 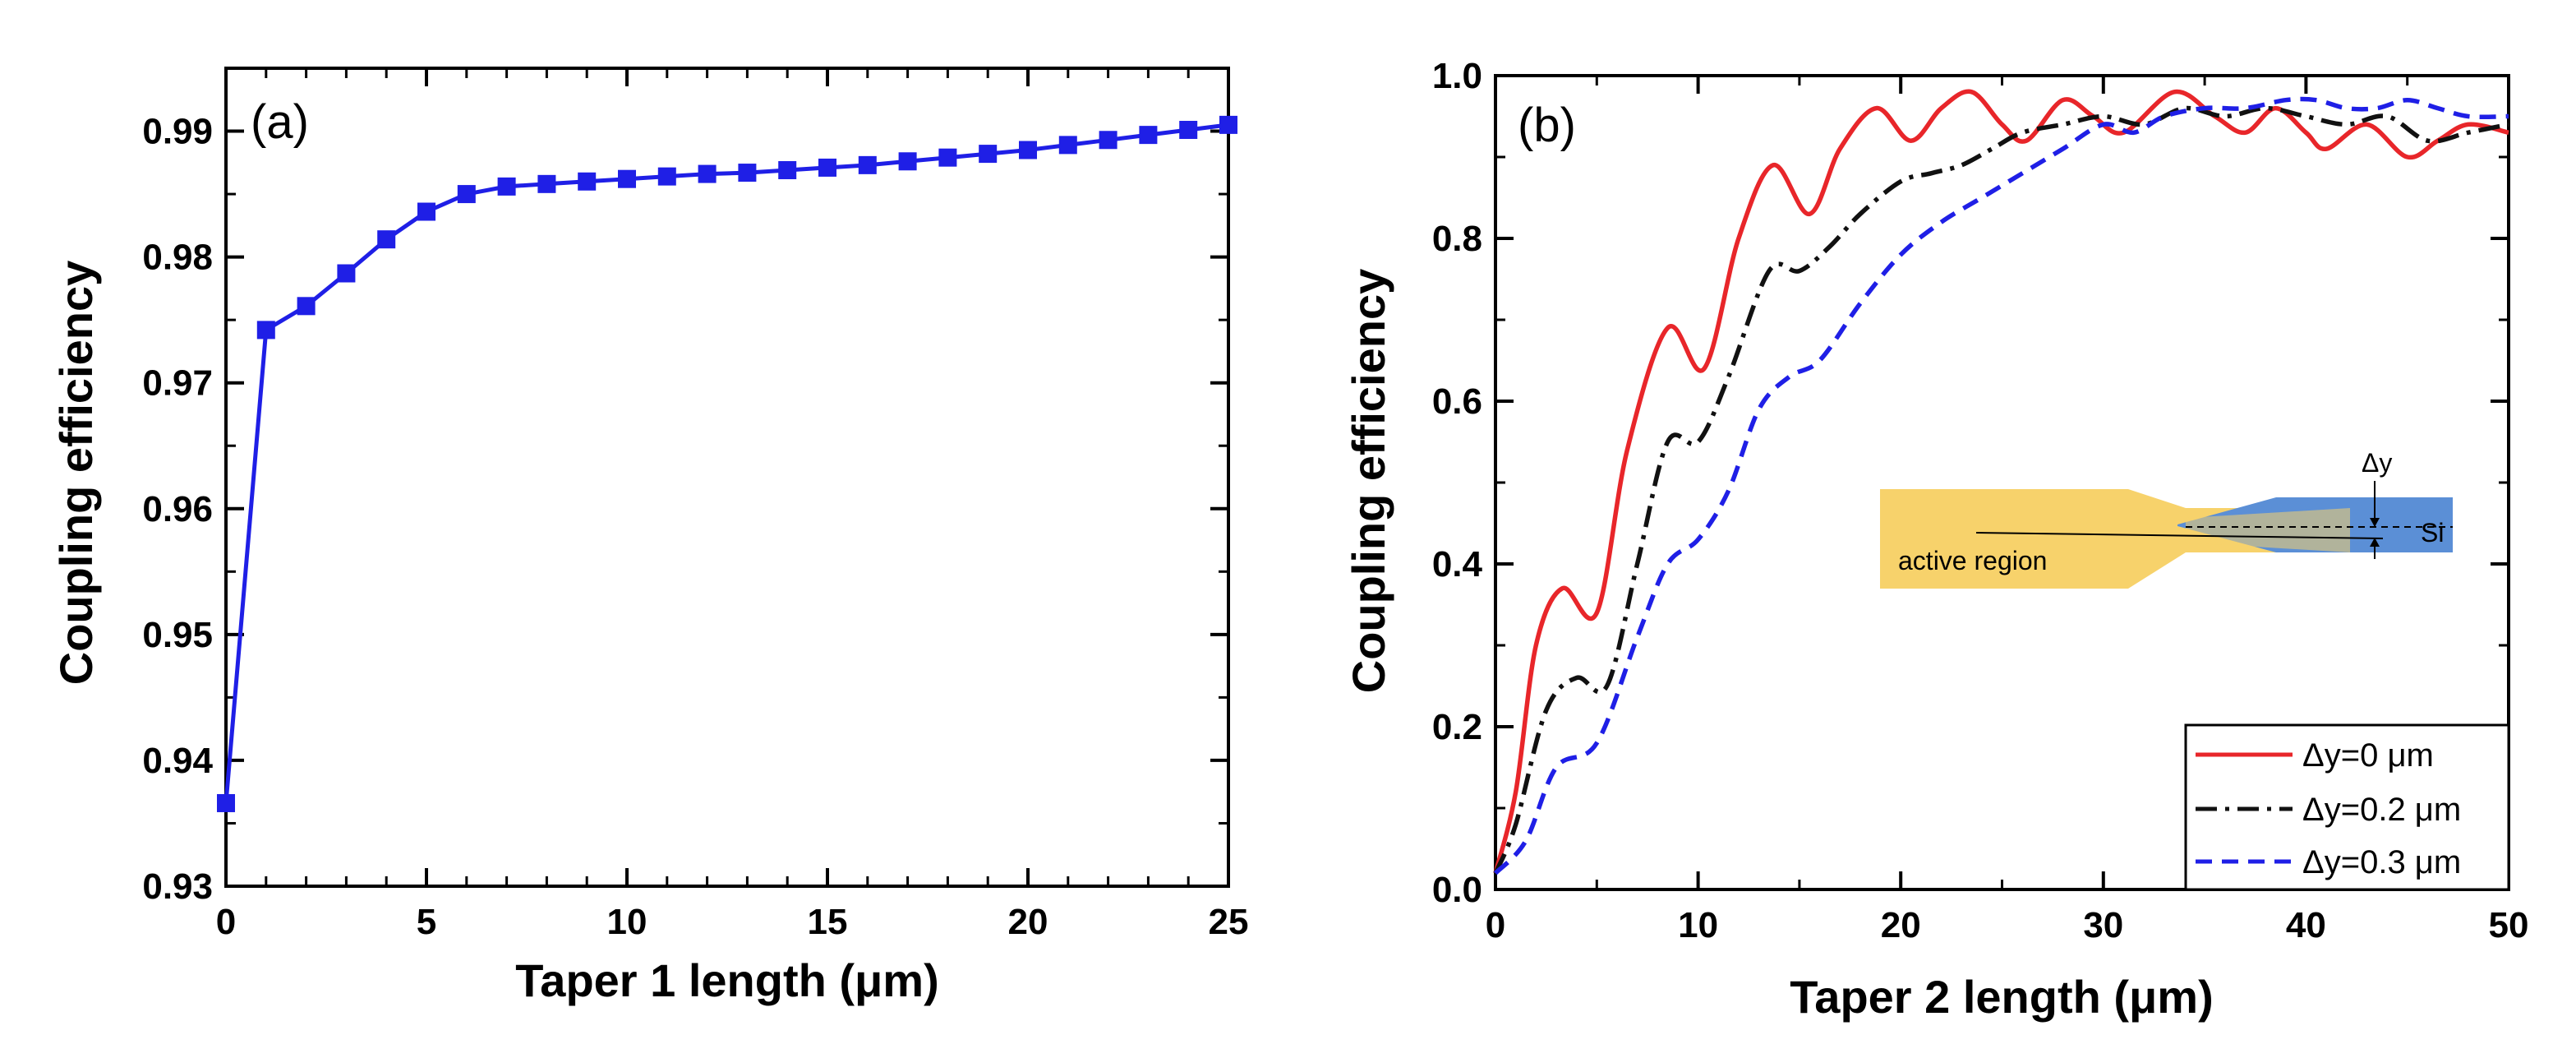 What do you see at coordinates (177, 886) in the screenshot?
I see `a-y-tick-label: 0.93` at bounding box center [177, 886].